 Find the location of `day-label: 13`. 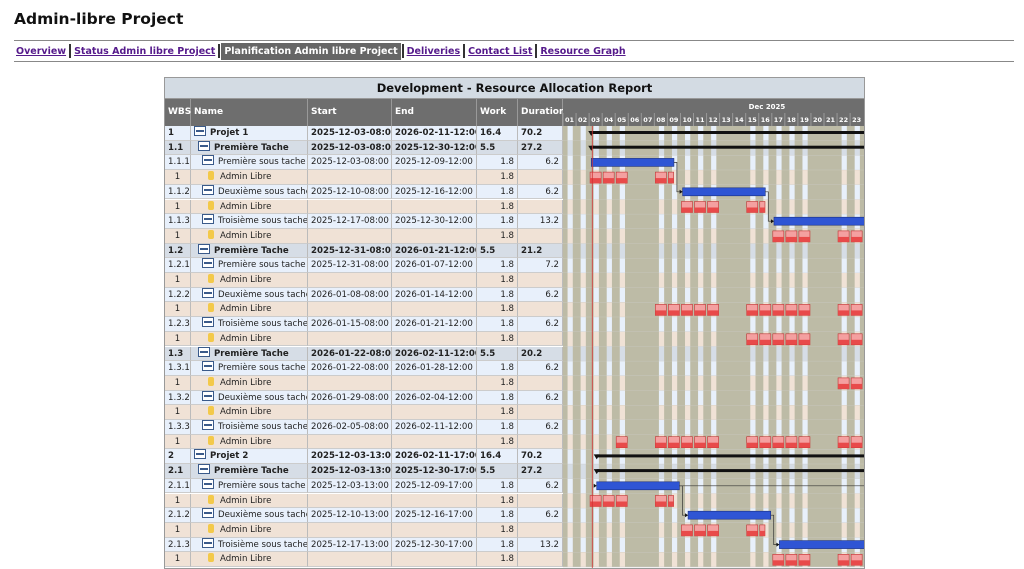

day-label: 13 is located at coordinates (726, 120).